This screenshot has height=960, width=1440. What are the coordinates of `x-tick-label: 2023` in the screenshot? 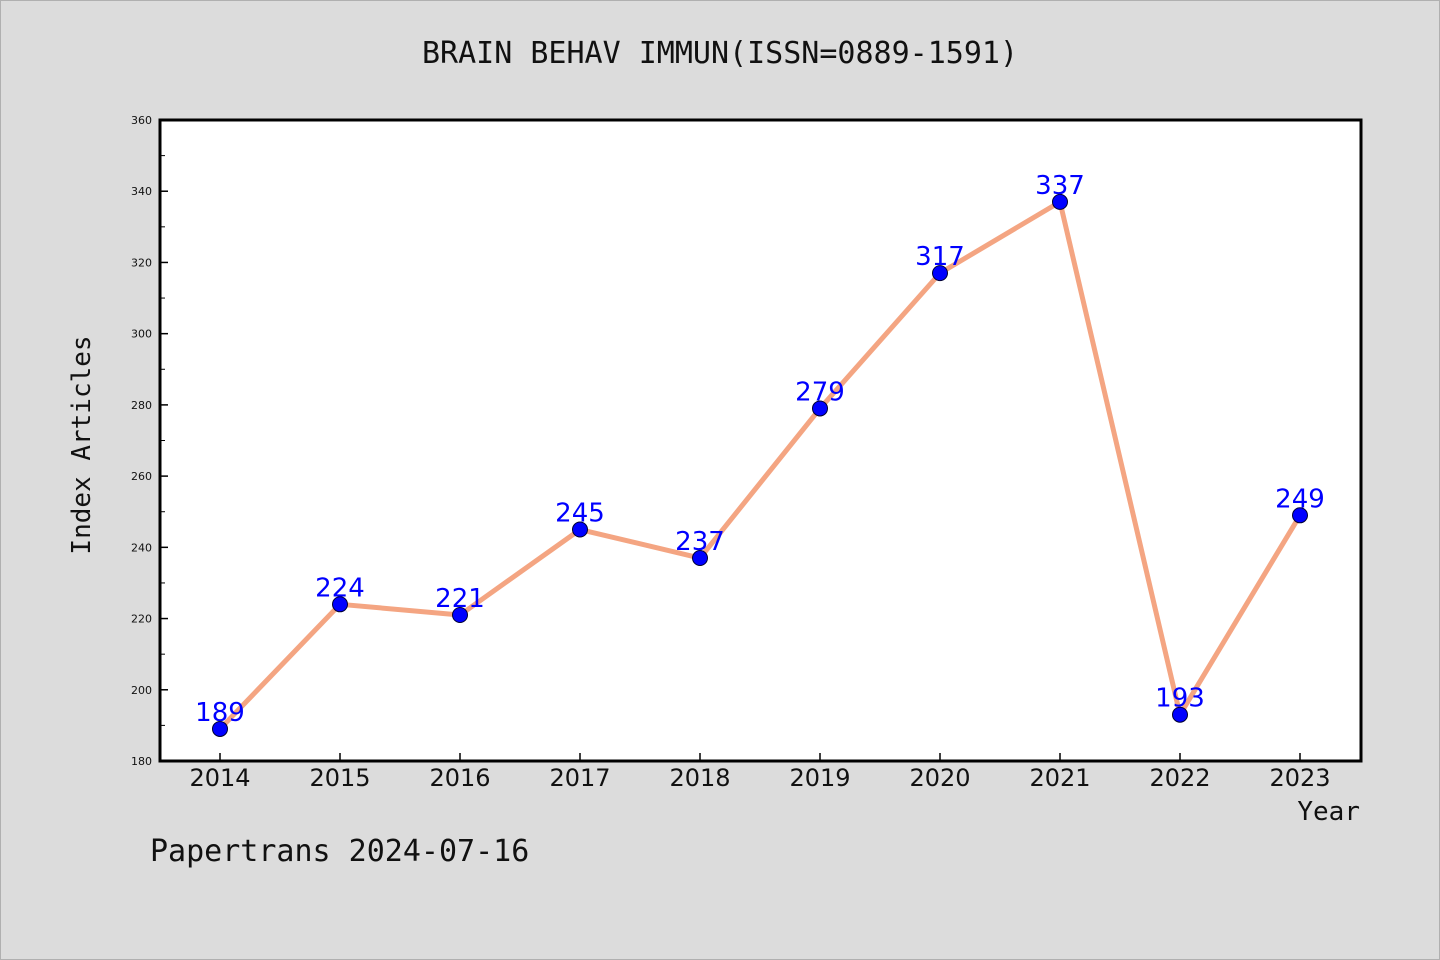 It's located at (1299, 778).